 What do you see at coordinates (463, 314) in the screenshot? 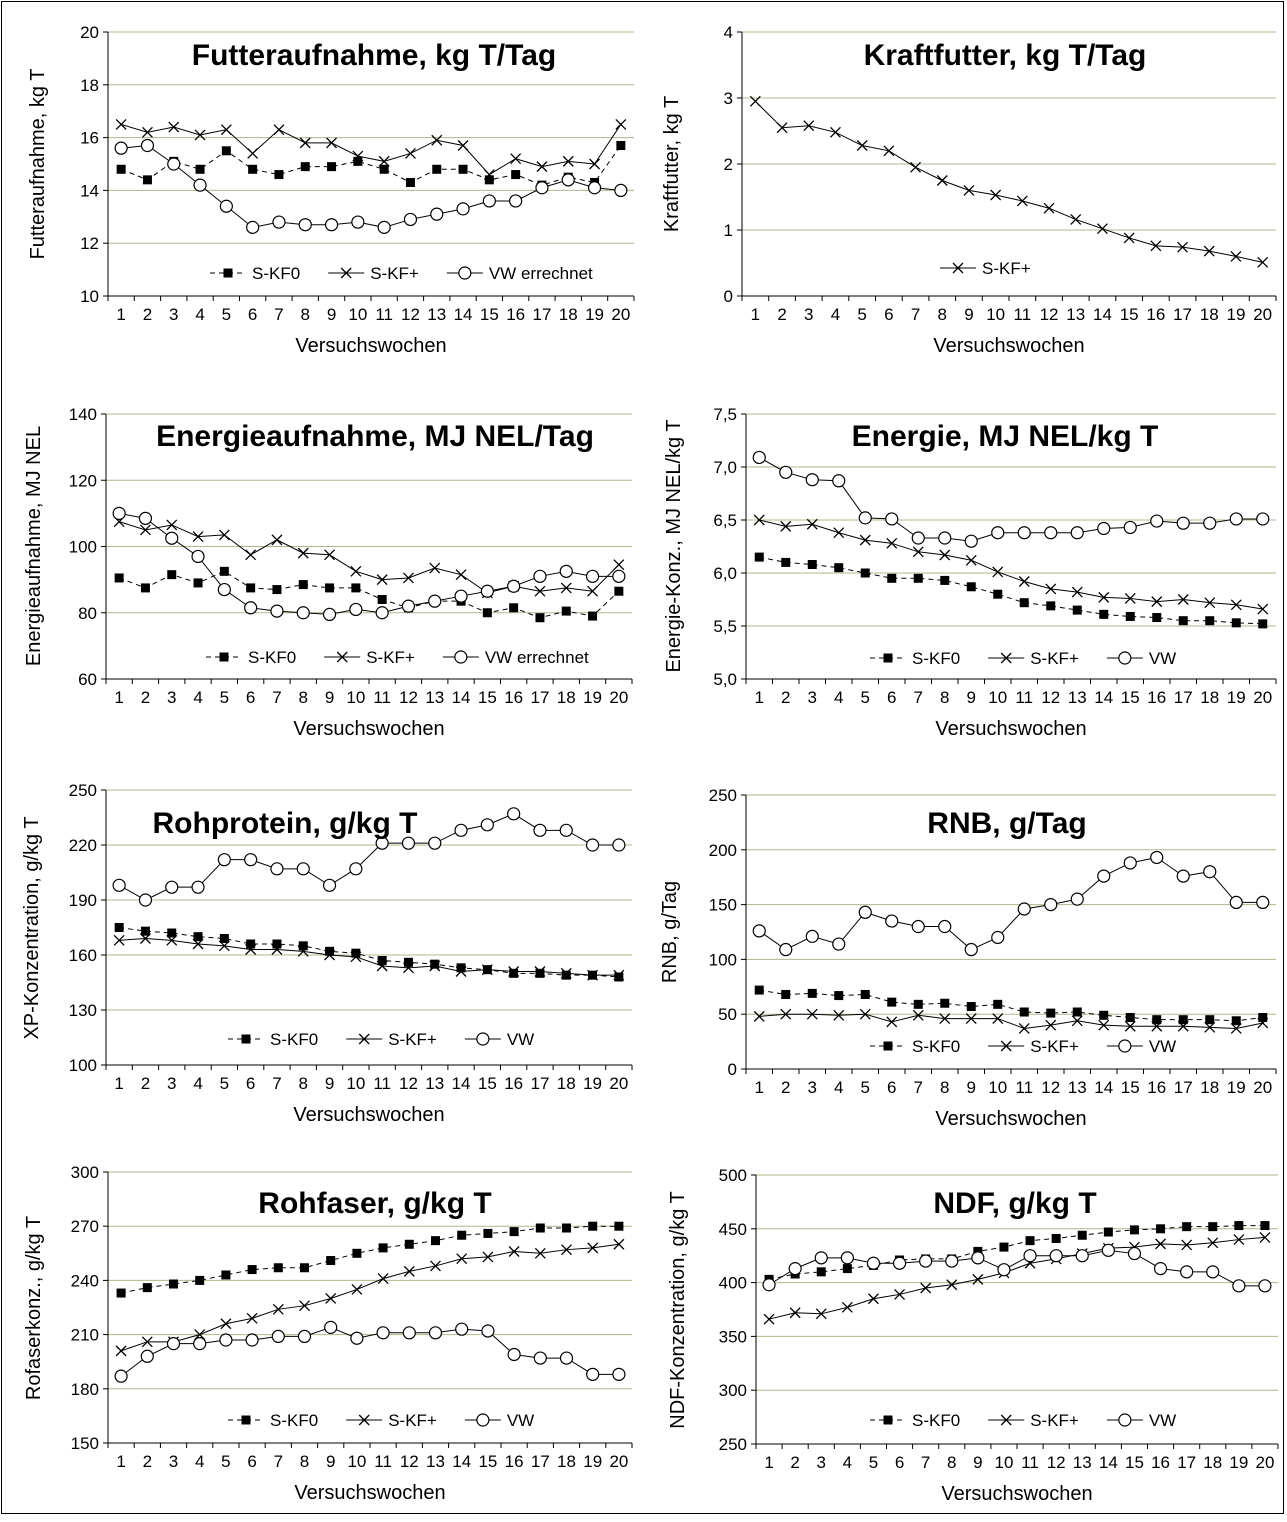
I see `x-tick-label: 14` at bounding box center [463, 314].